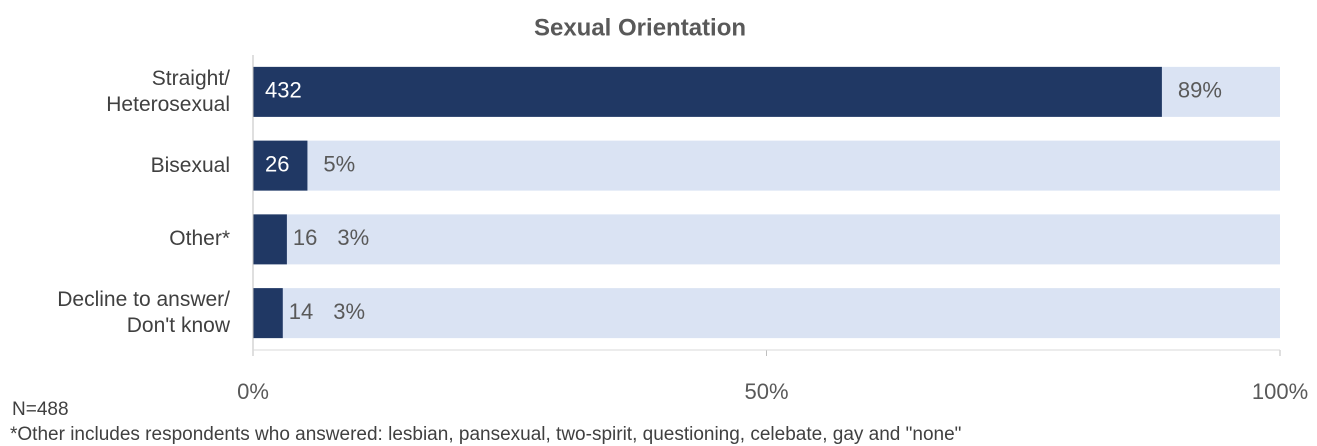  I want to click on x-tick-label: 100%, so click(1280, 391).